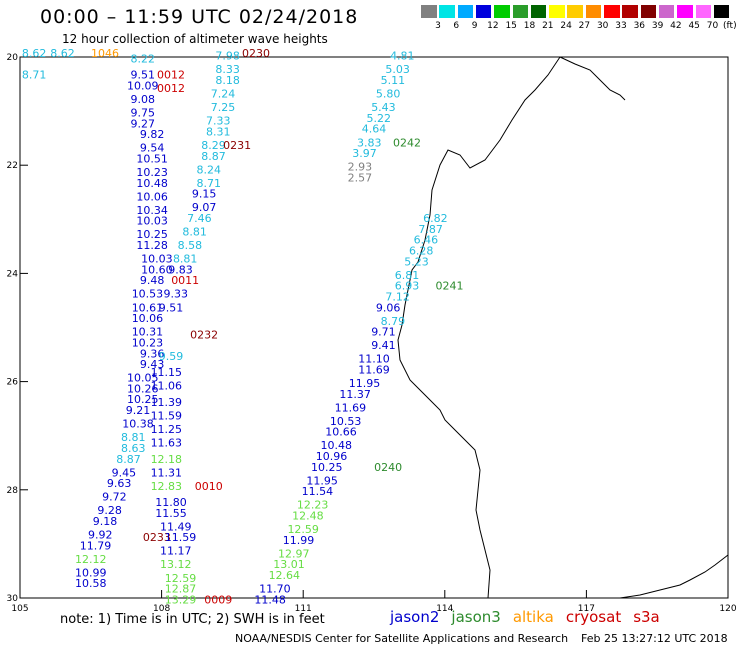 The image size is (740, 650). Describe the element at coordinates (167, 372) in the screenshot. I see `wave-height-label: 11.15` at that location.